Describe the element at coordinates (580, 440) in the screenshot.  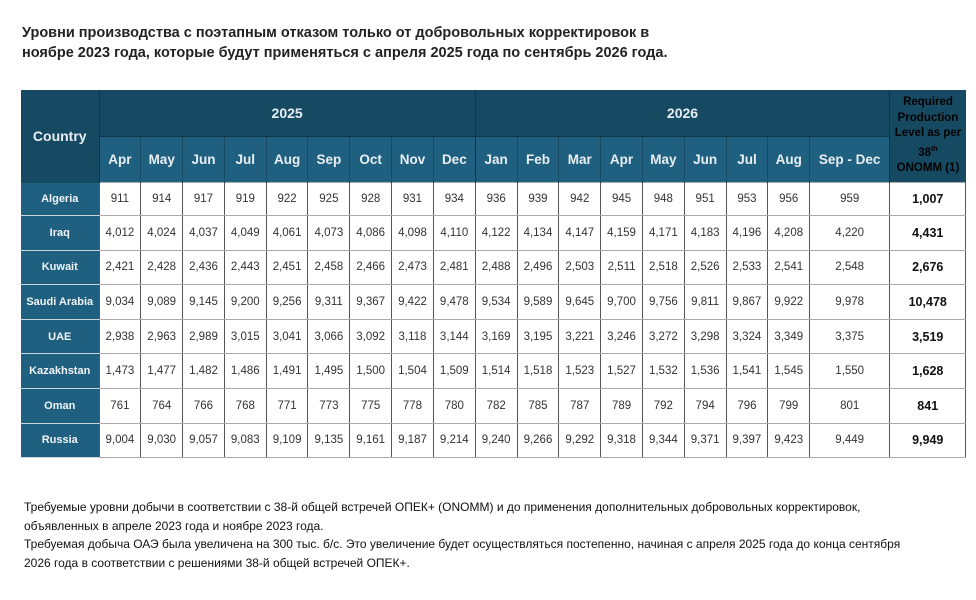
I see `value-cell: 9,292` at that location.